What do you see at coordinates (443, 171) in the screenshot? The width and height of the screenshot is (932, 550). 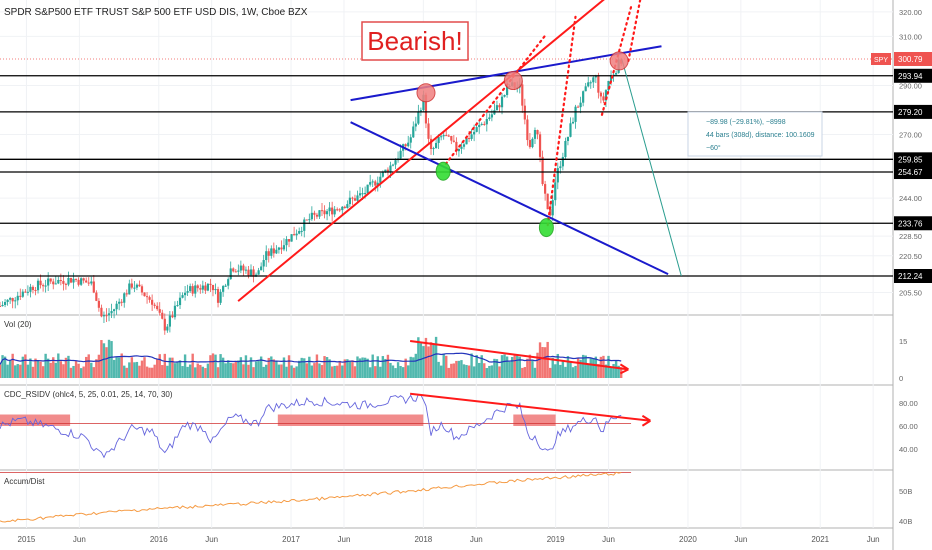 I see `bottom-marker` at bounding box center [443, 171].